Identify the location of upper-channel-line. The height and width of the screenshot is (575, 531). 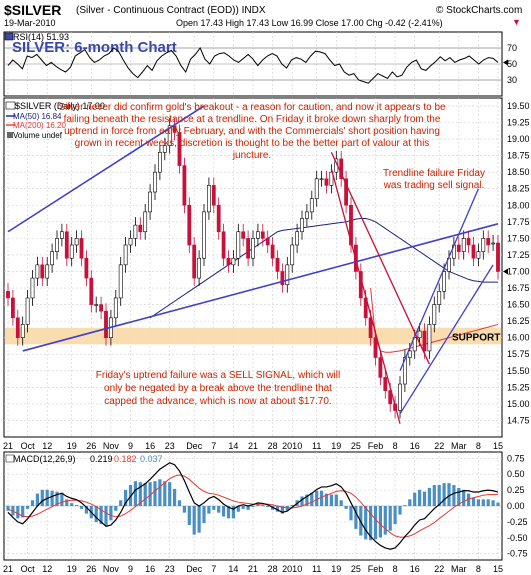
(106, 169).